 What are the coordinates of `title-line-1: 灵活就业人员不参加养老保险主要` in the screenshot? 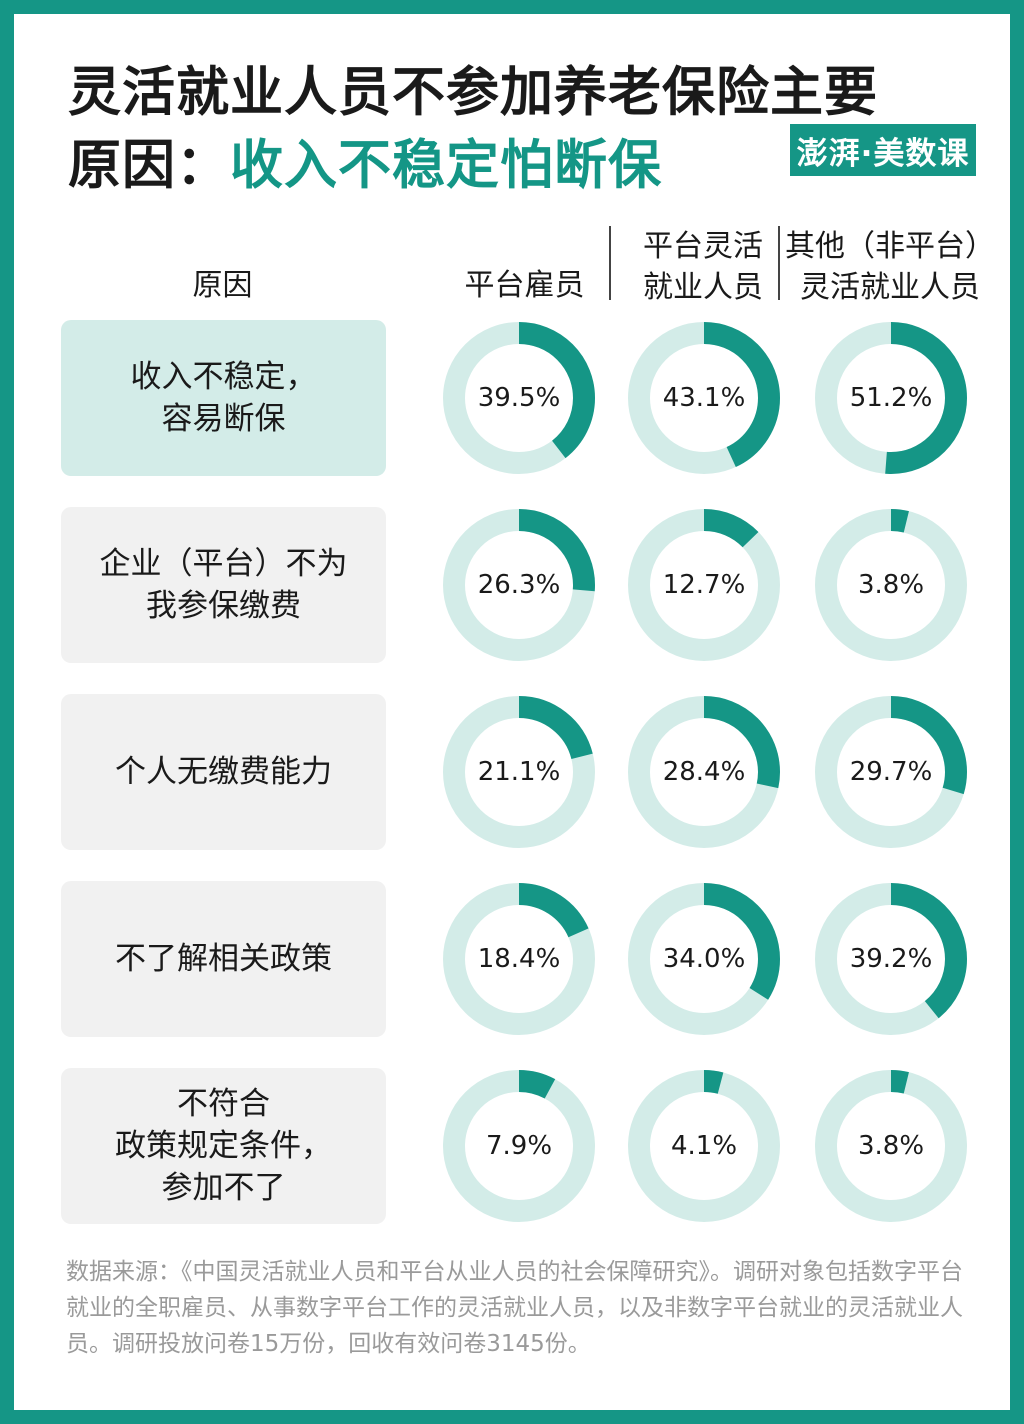 It's located at (473, 92).